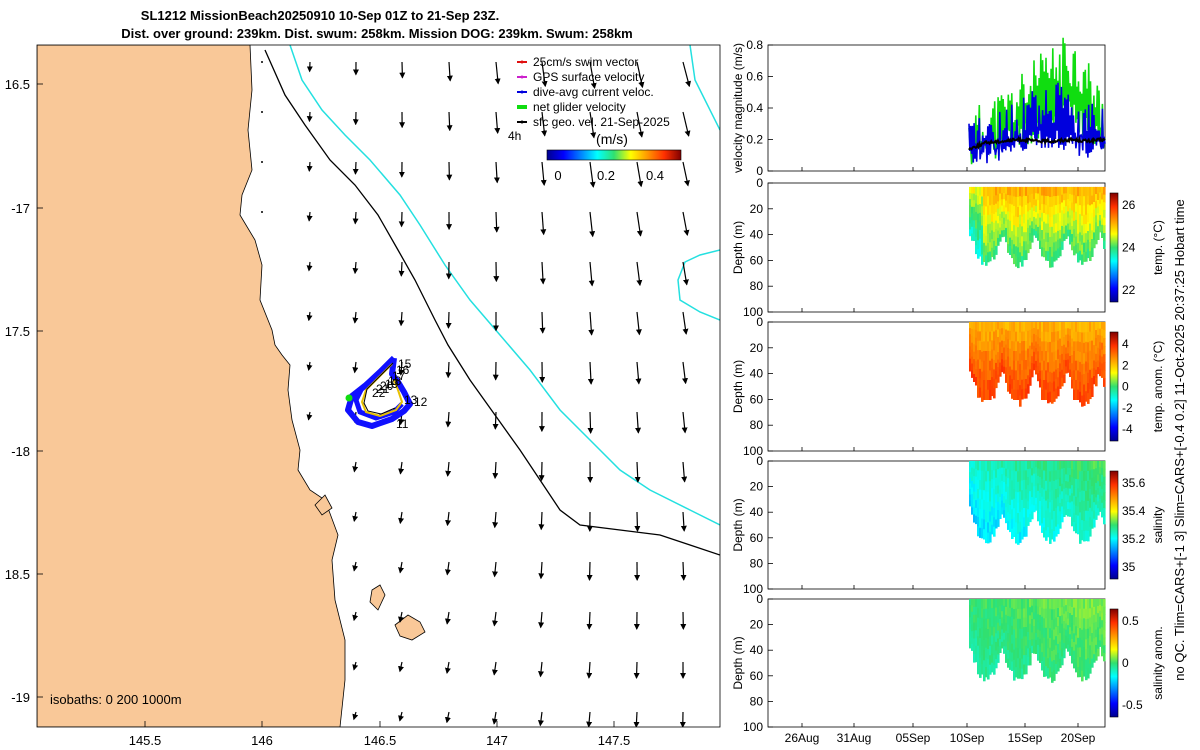 The width and height of the screenshot is (1200, 750). Describe the element at coordinates (759, 171) in the screenshot. I see `y-tick-label: 0` at that location.